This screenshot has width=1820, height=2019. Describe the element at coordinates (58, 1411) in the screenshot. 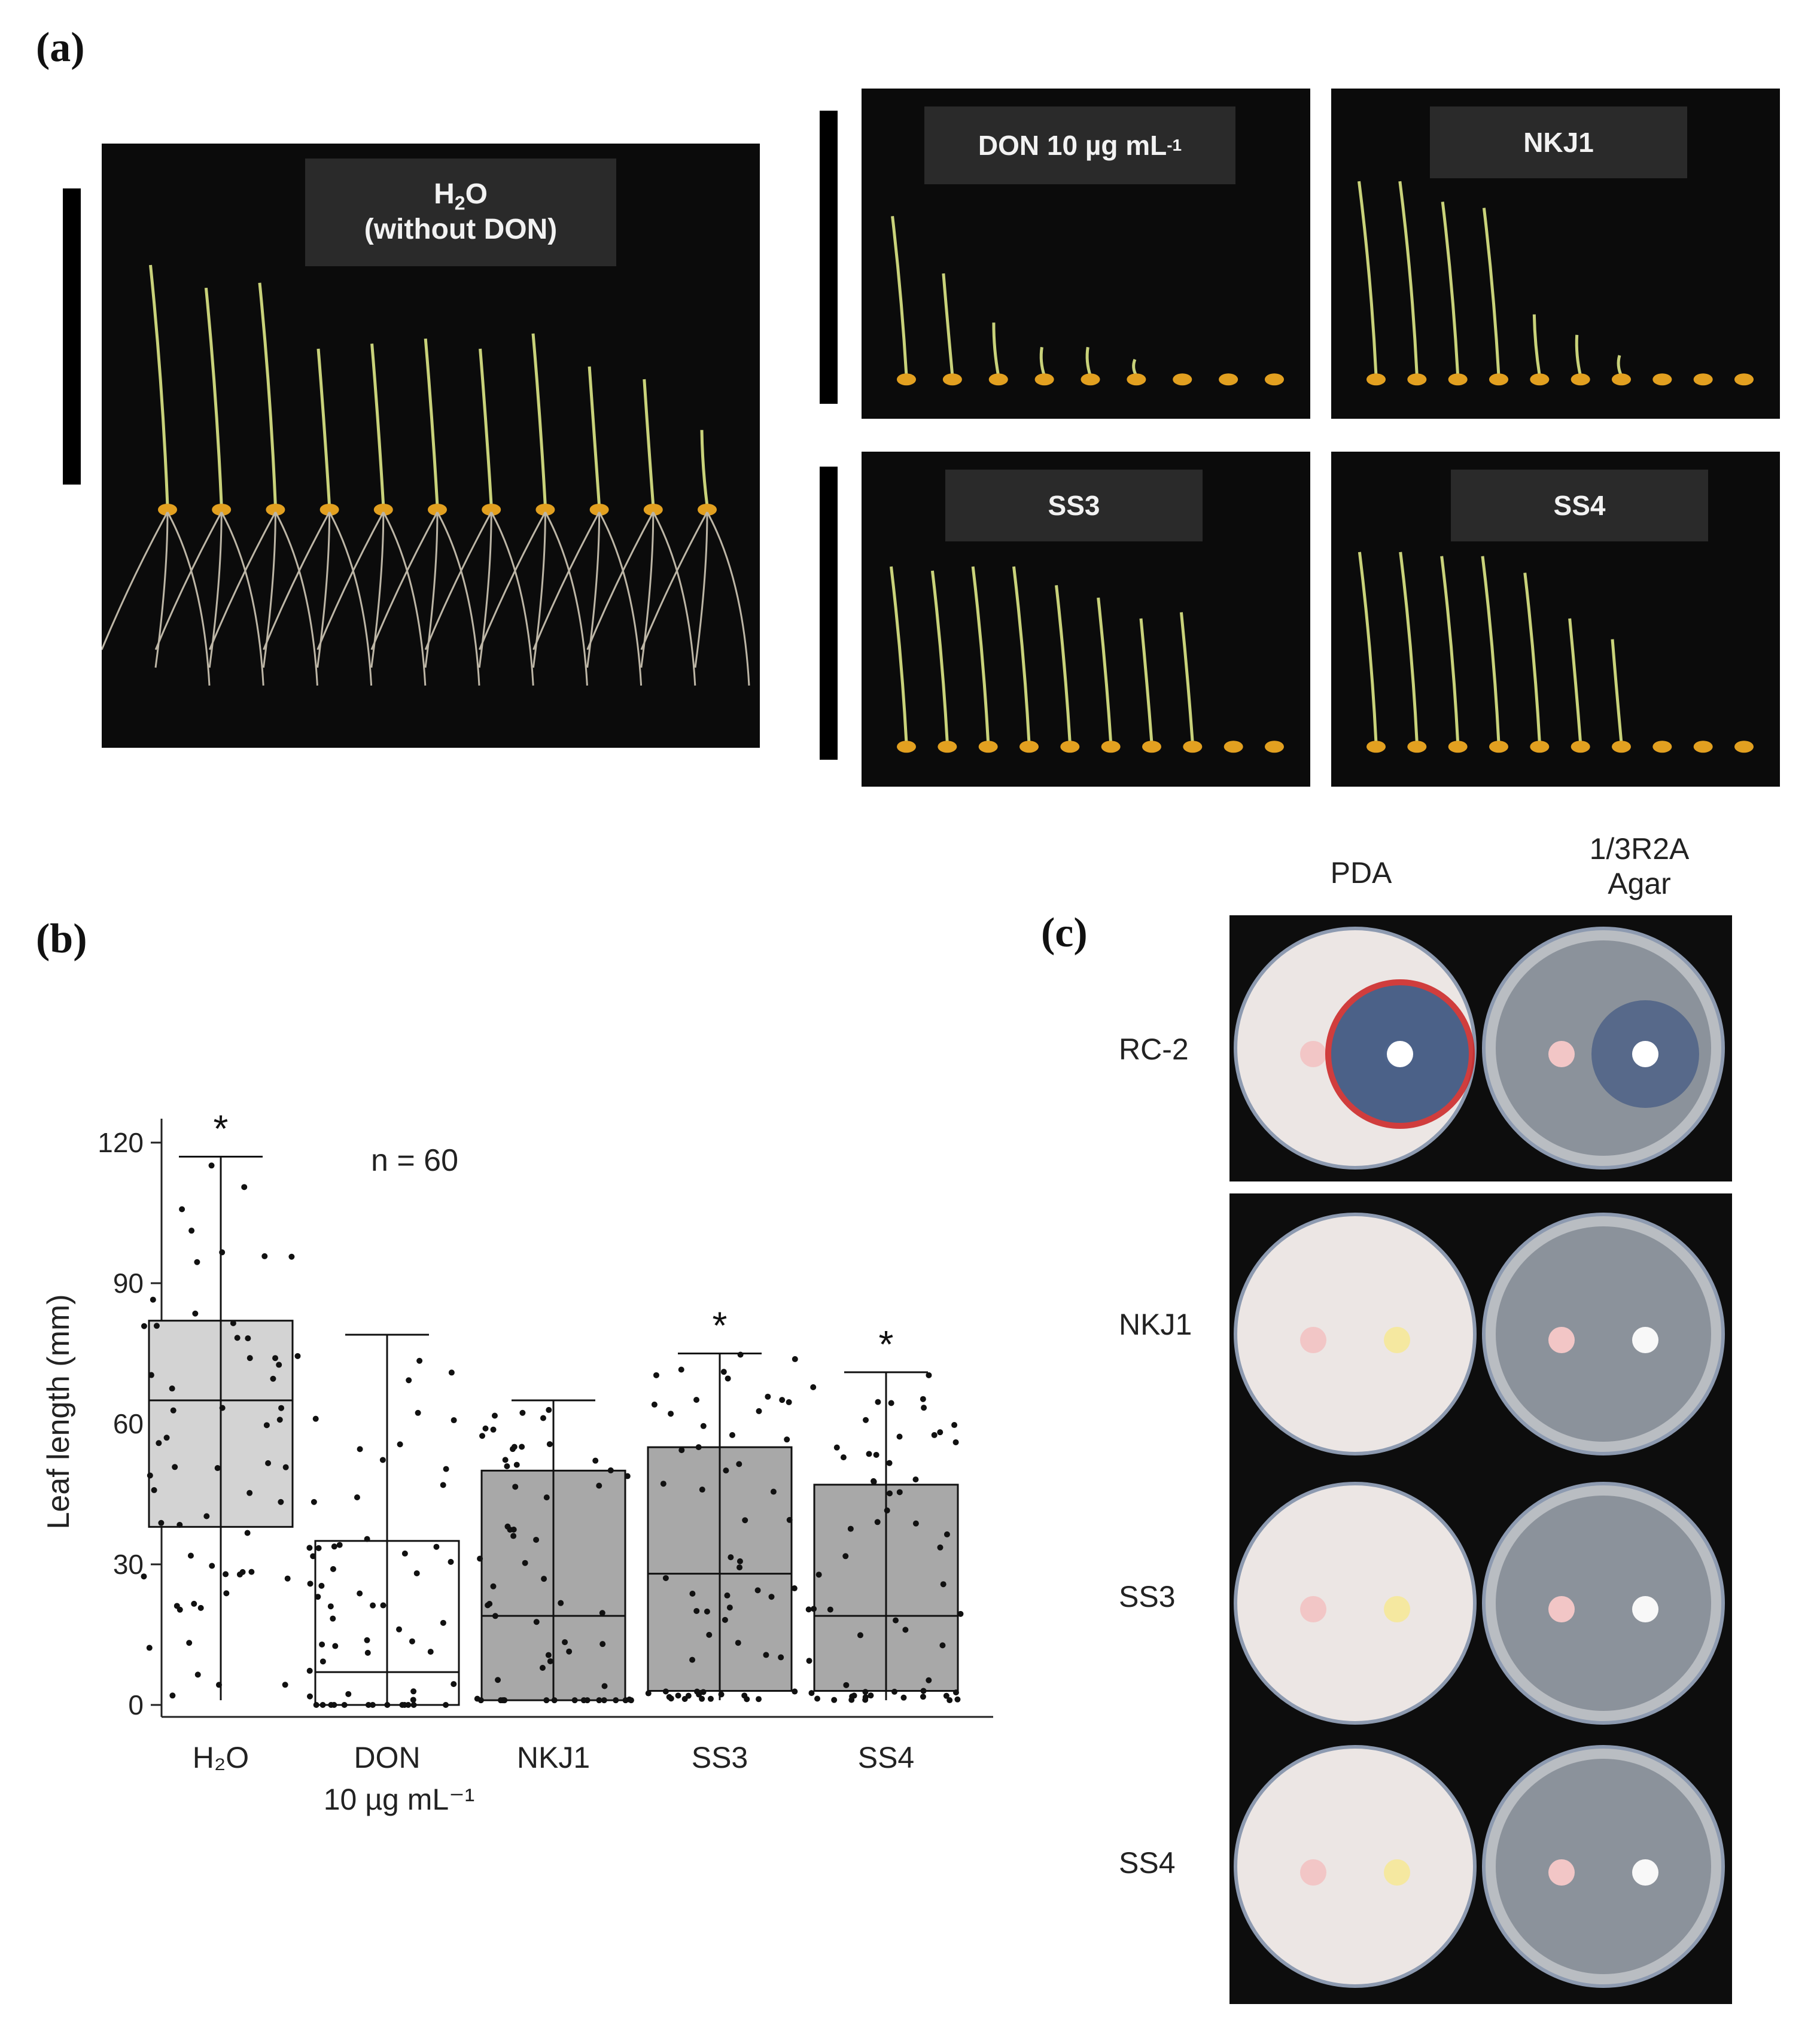

I see `y-axis-label: Leaf length (mm)` at that location.